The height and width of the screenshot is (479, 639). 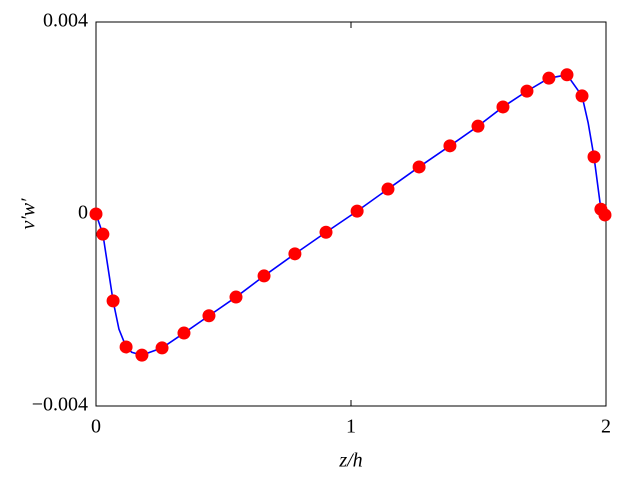 What do you see at coordinates (96, 427) in the screenshot?
I see `x-tick-label: 0` at bounding box center [96, 427].